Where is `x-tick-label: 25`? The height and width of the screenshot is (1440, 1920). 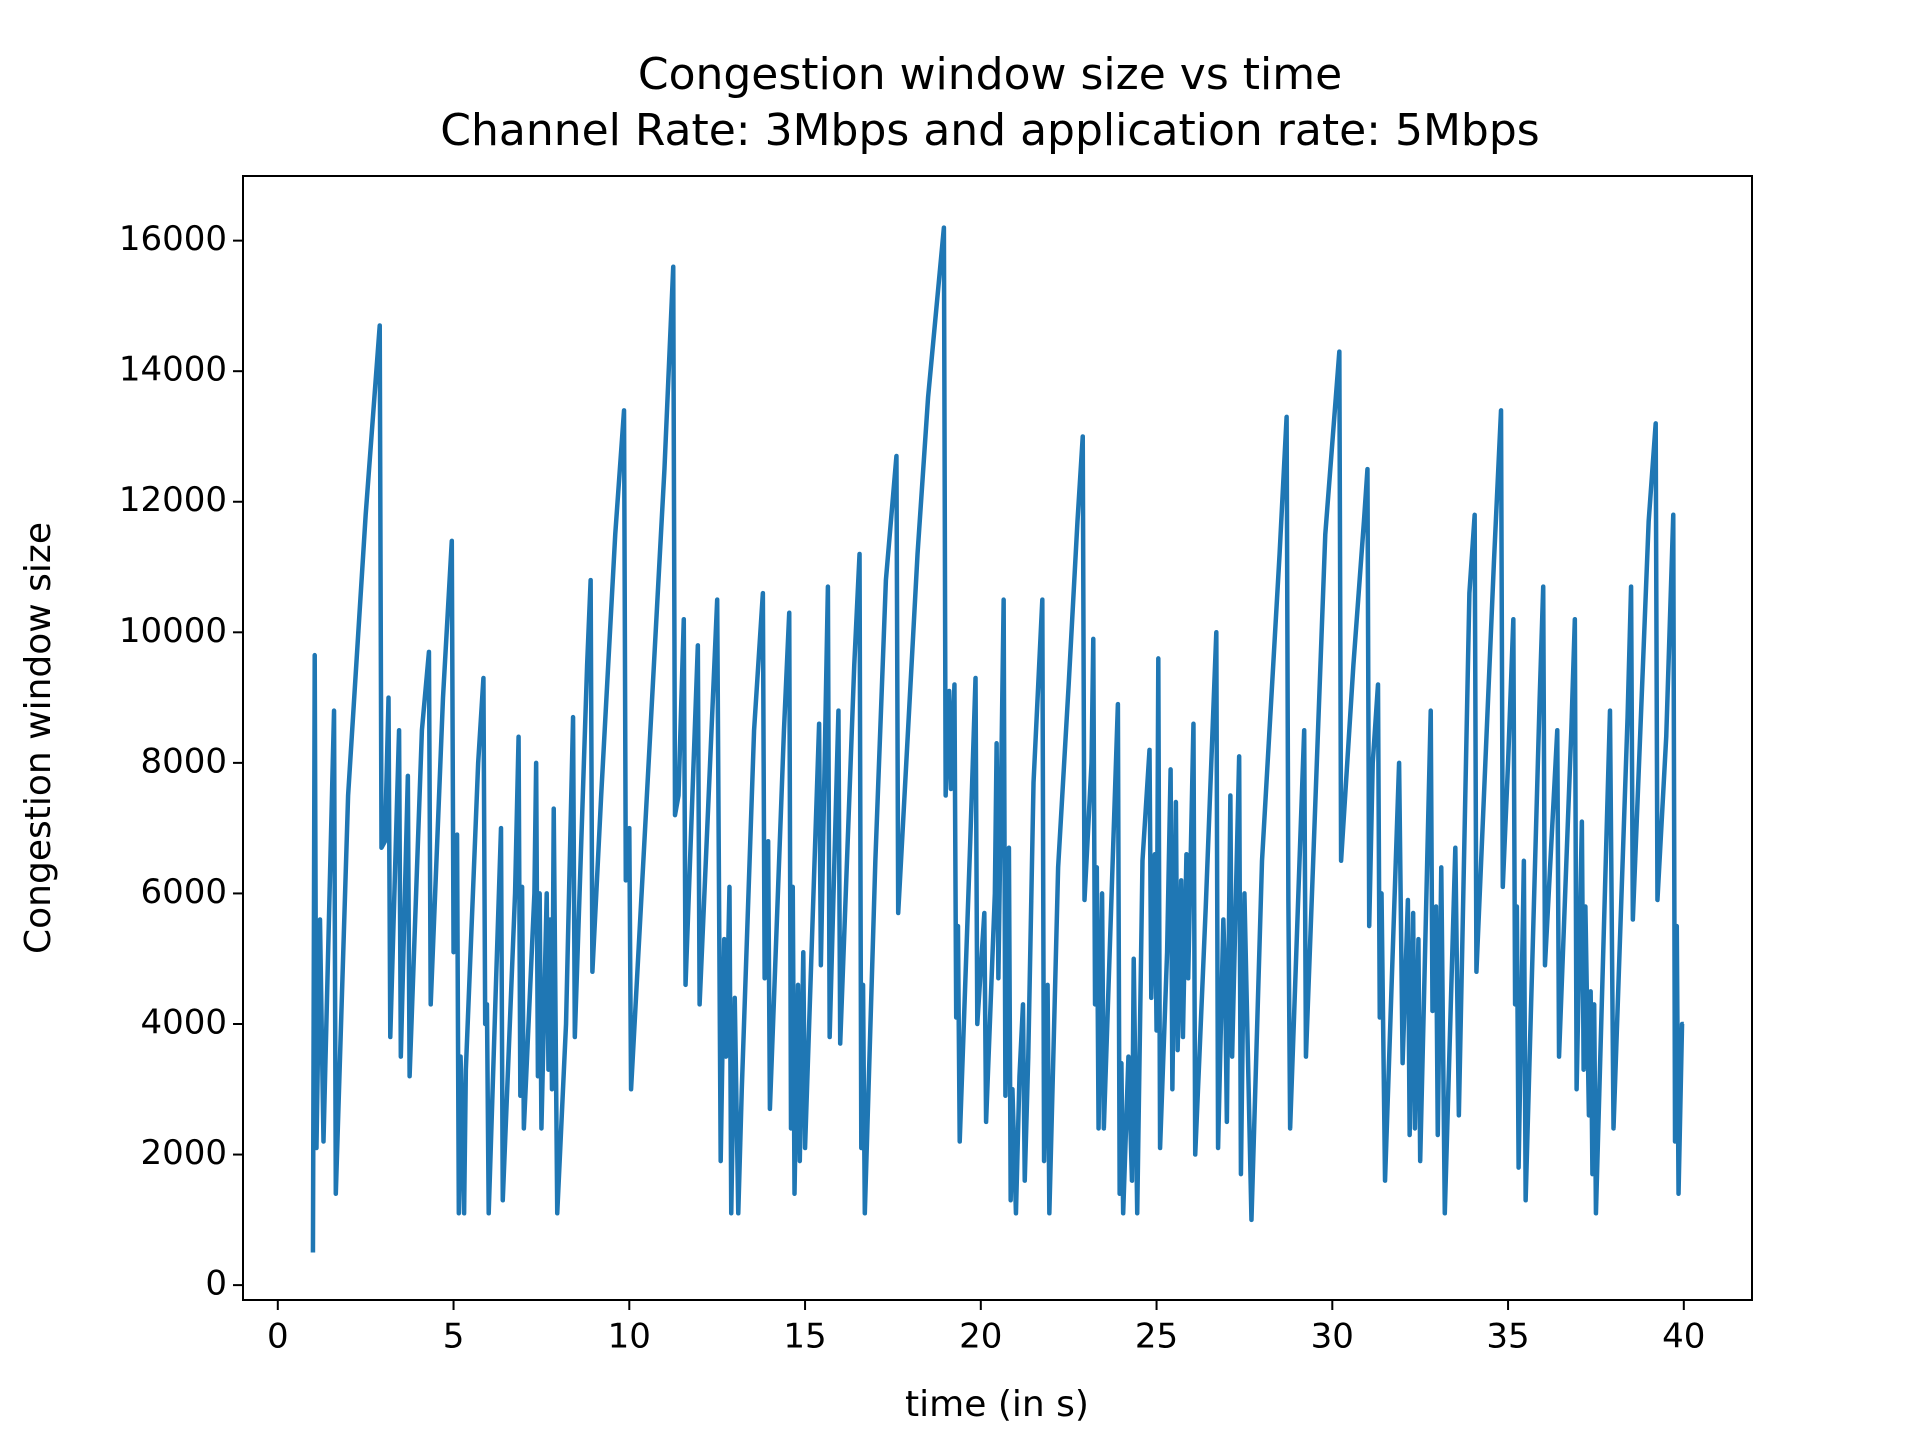
x-tick-label: 25 is located at coordinates (1156, 1337).